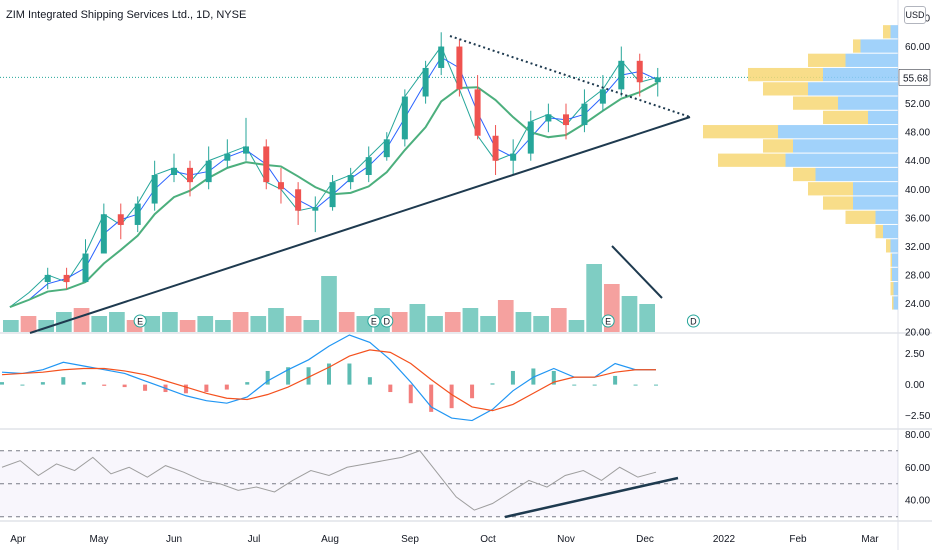  What do you see at coordinates (329, 480) in the screenshot?
I see `rsi-line` at bounding box center [329, 480].